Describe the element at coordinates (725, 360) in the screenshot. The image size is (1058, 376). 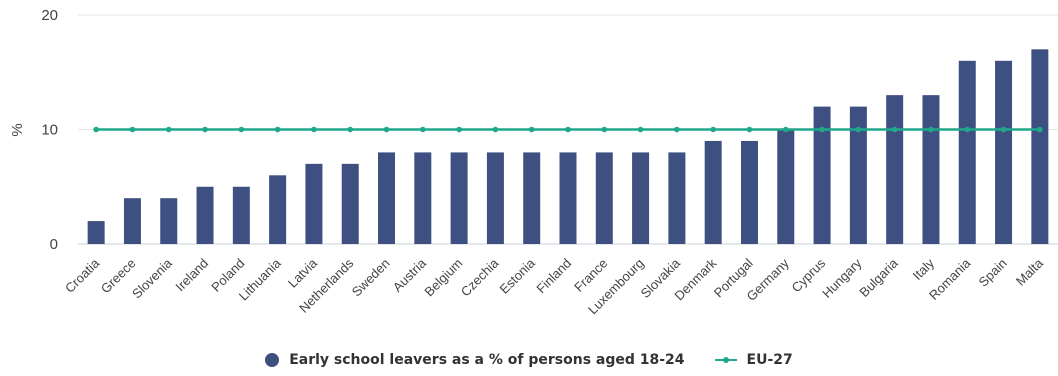
I see `legend-line-marker` at that location.